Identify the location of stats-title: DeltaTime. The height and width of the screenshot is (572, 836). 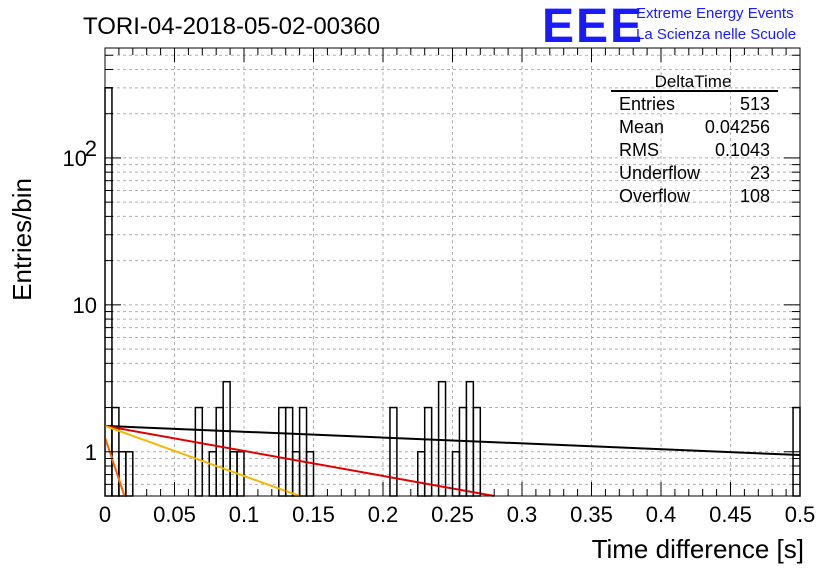
(693, 81).